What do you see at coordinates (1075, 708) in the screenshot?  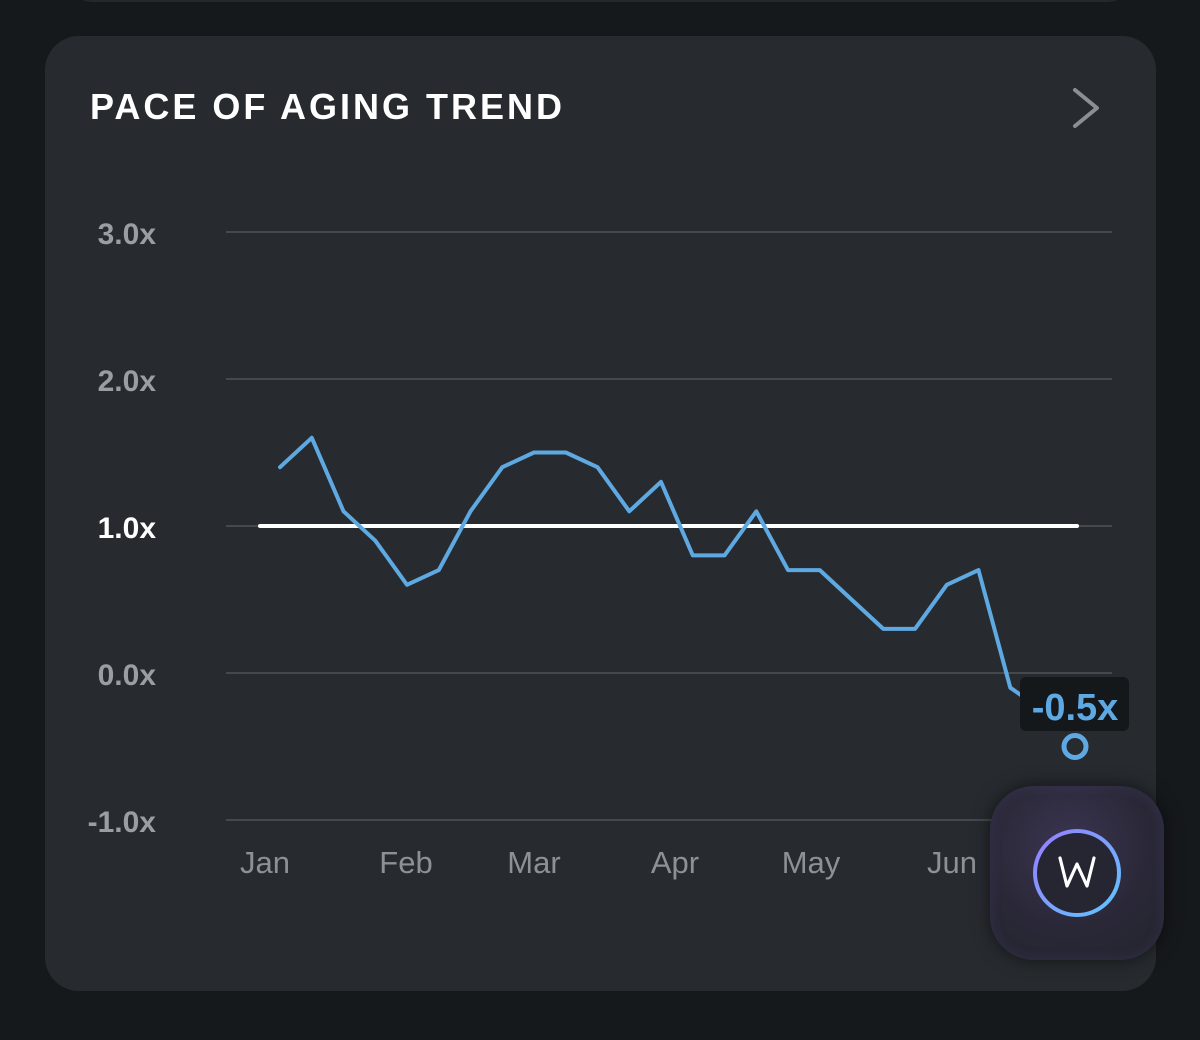 I see `current-value-label: -0.5x` at bounding box center [1075, 708].